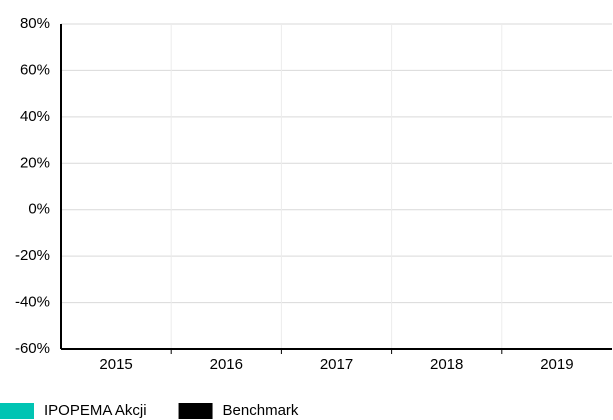 The height and width of the screenshot is (420, 613). Describe the element at coordinates (35, 162) in the screenshot. I see `y-tick-label: 20%` at that location.